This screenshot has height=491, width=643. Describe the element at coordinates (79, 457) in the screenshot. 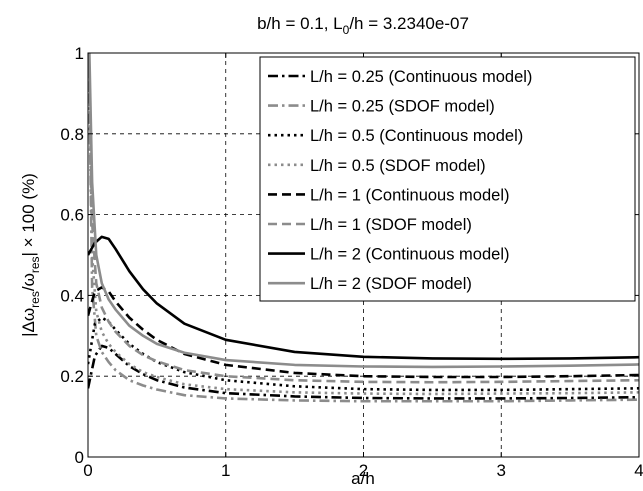

I see `y-tick-label: 0` at that location.